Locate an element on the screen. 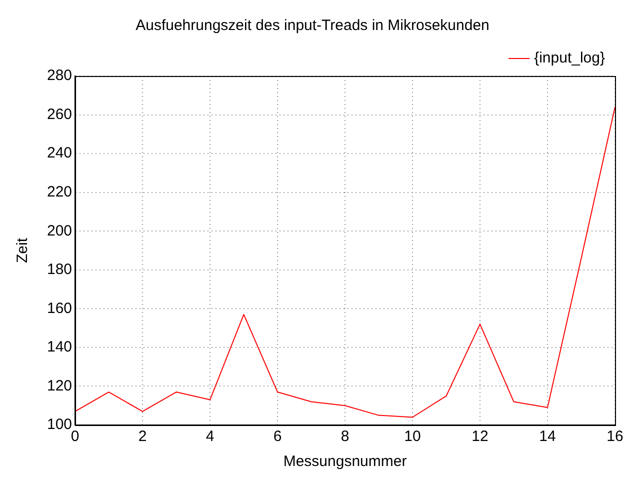 The image size is (640, 480). x-tick-label: 14 is located at coordinates (547, 437).